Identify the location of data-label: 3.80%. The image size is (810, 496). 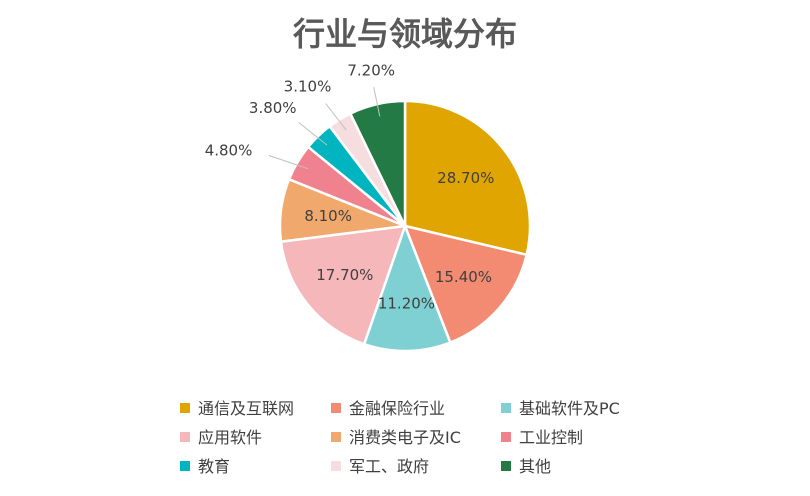
(273, 108).